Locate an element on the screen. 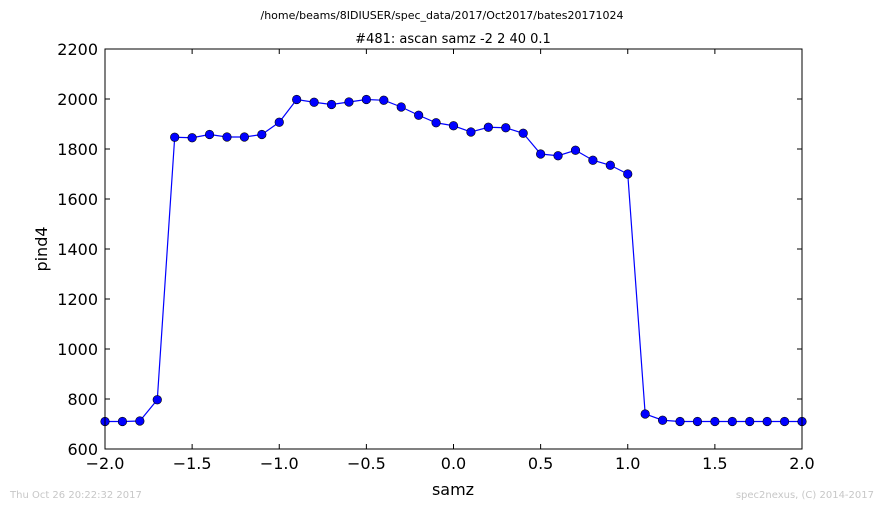 The height and width of the screenshot is (509, 884). y-tick-label: 1200 is located at coordinates (77, 299).